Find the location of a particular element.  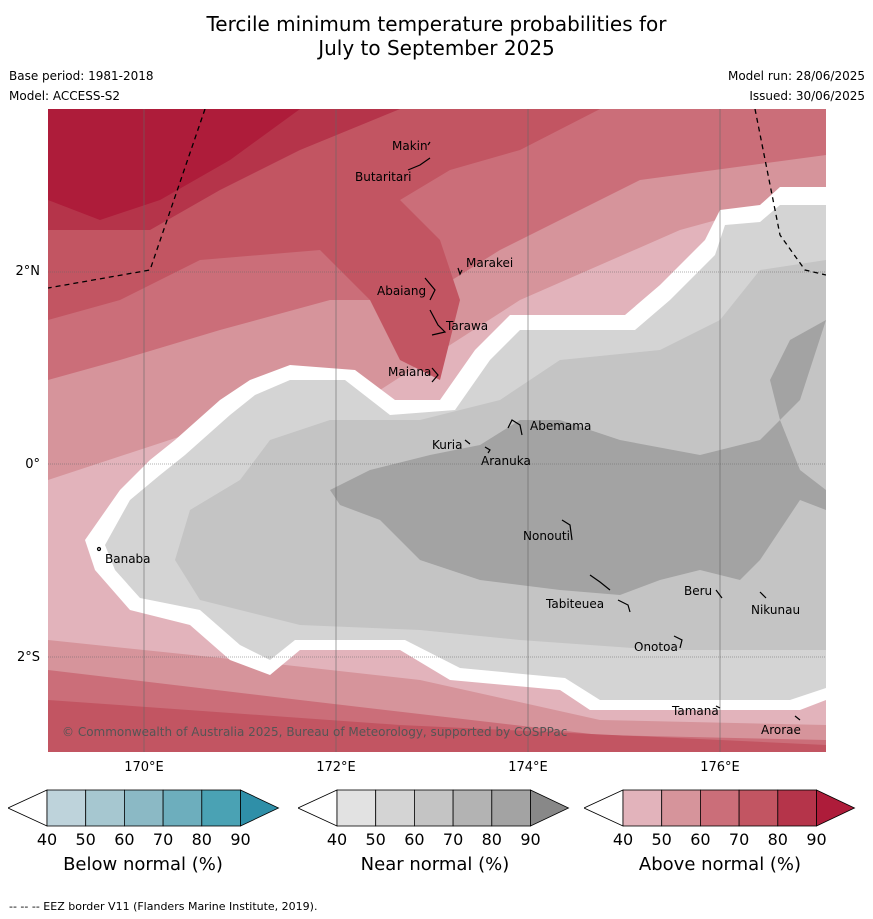

island-label: Beru is located at coordinates (698, 591).